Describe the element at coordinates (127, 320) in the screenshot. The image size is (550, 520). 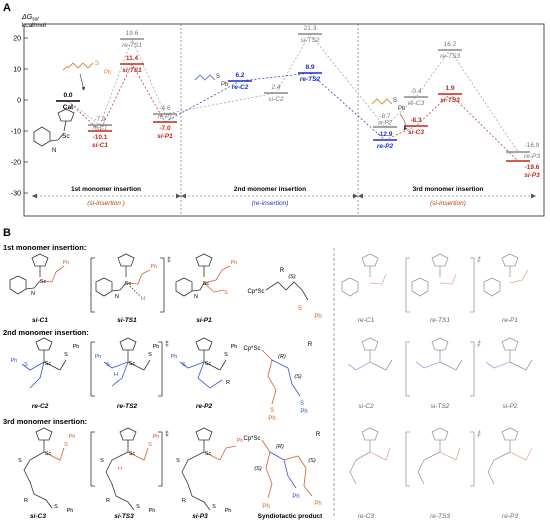
I see `label-si-ts1: si-TS1` at that location.